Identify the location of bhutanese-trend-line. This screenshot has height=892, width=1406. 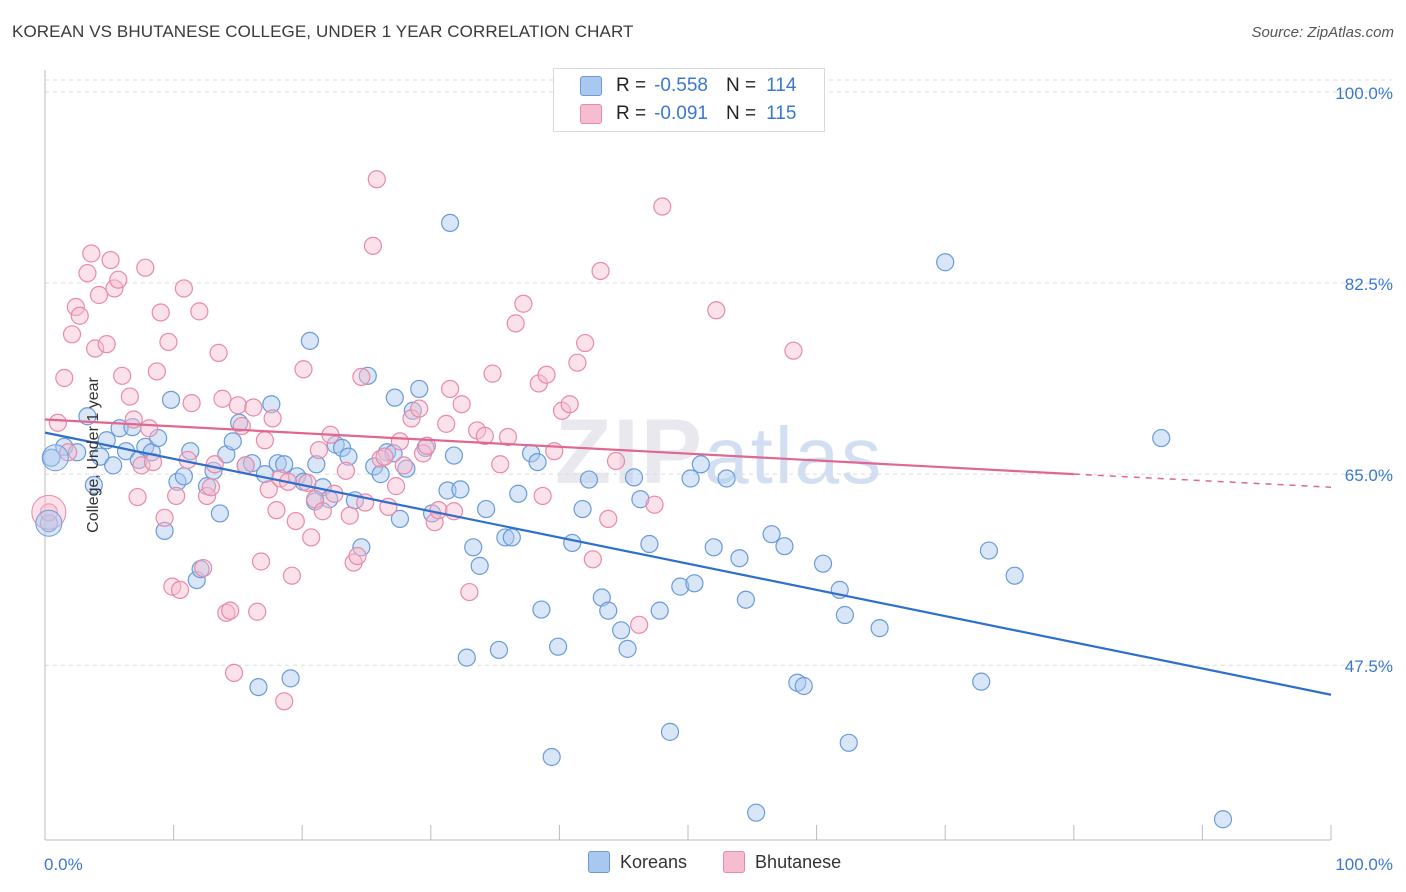
(559, 447).